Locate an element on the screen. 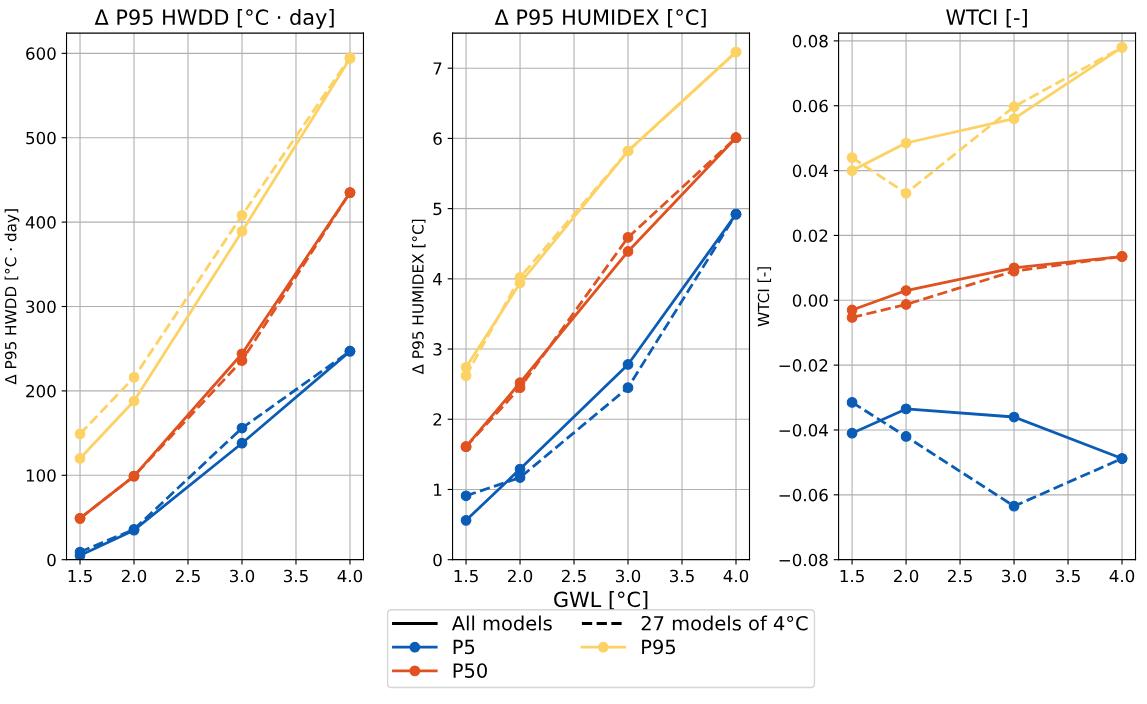 The image size is (1147, 704). y-tick-label: 0.08 is located at coordinates (810, 41).